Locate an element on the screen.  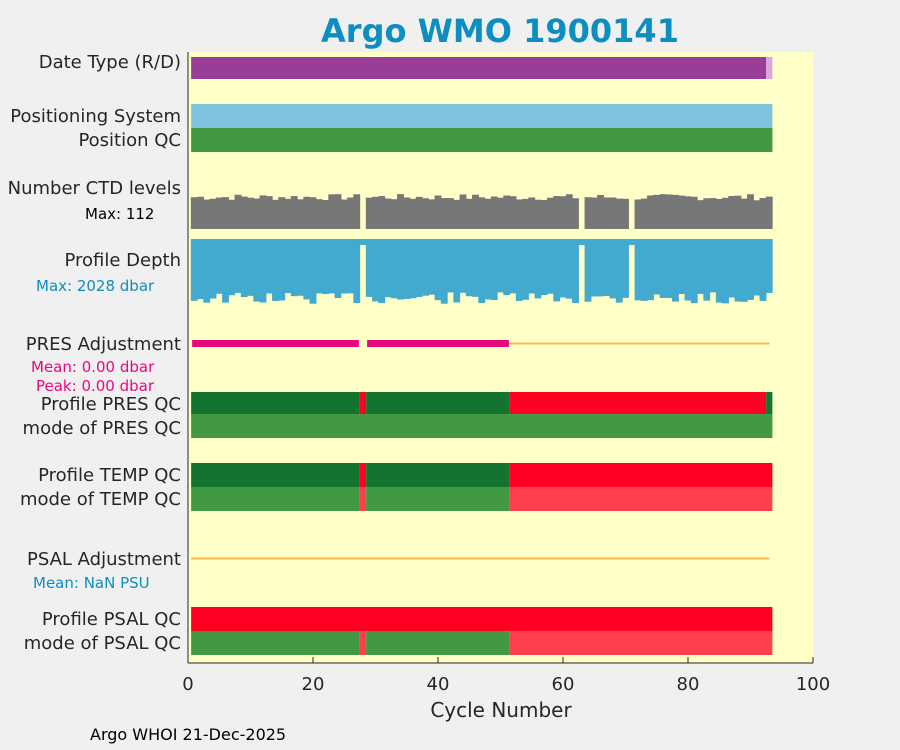
mode-temp-qc-bar is located at coordinates (438, 499).